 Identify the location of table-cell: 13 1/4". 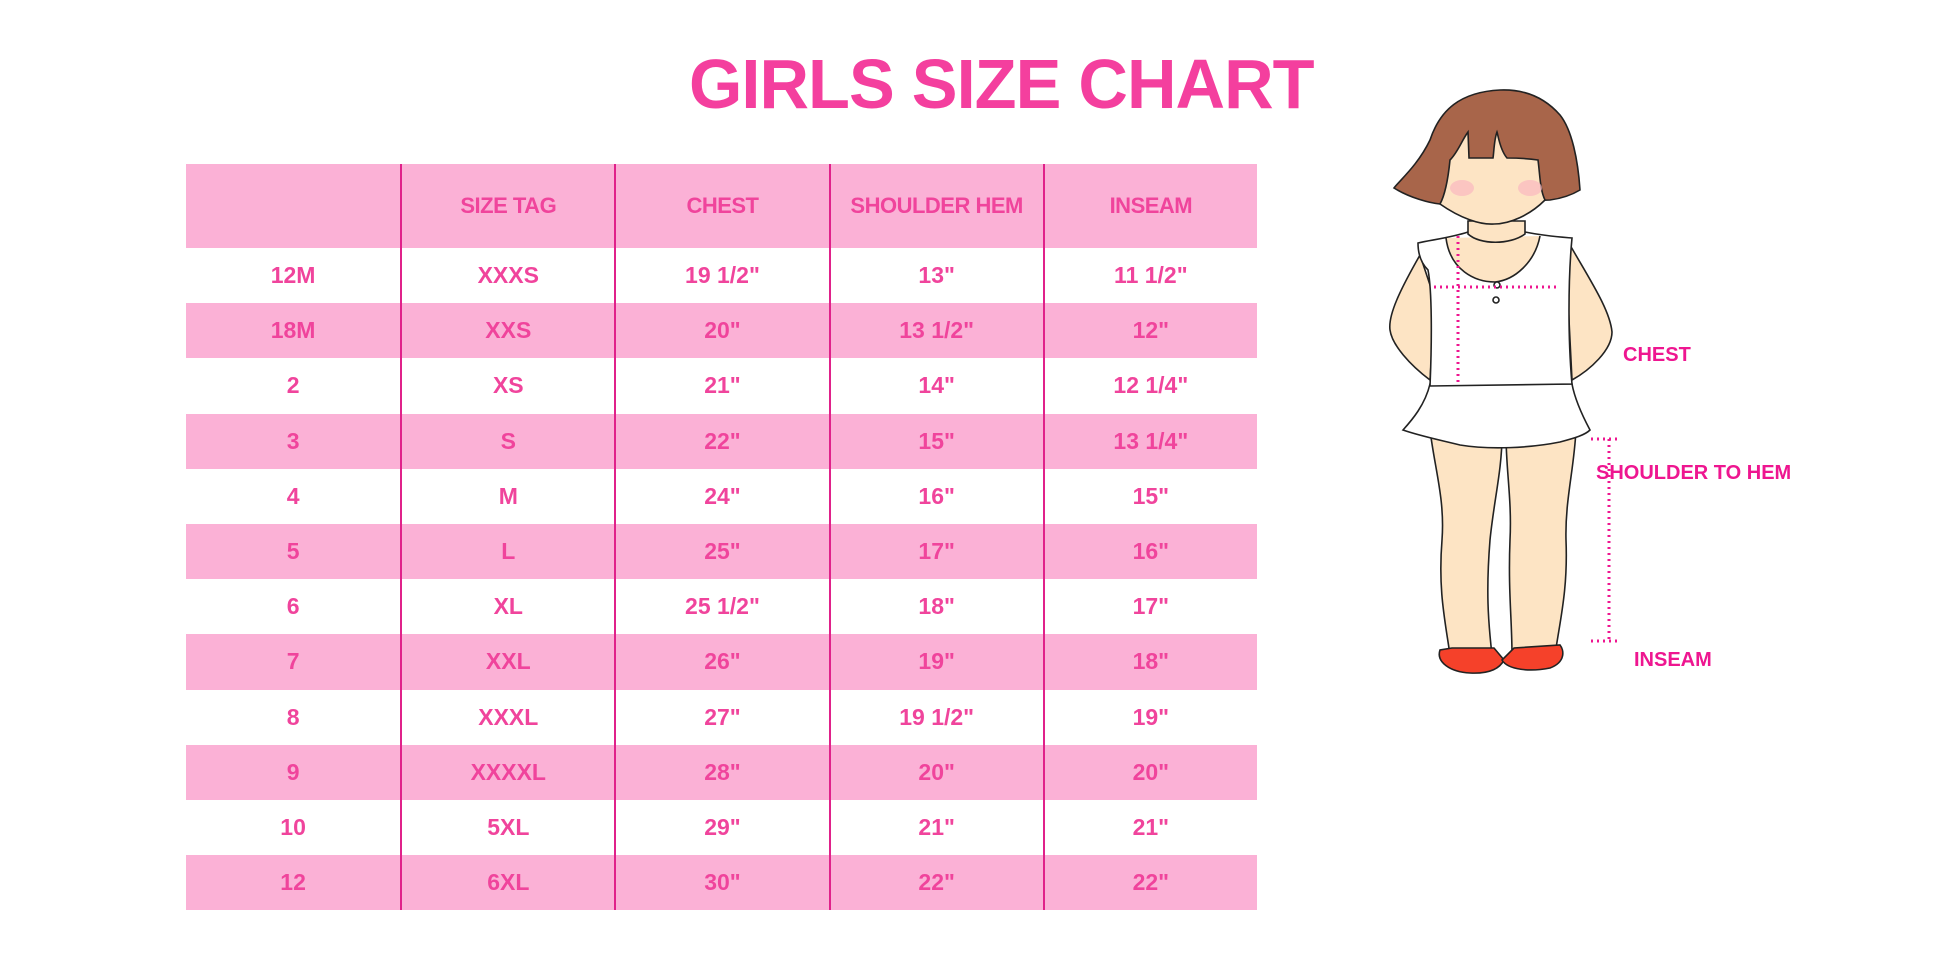
(1149, 441).